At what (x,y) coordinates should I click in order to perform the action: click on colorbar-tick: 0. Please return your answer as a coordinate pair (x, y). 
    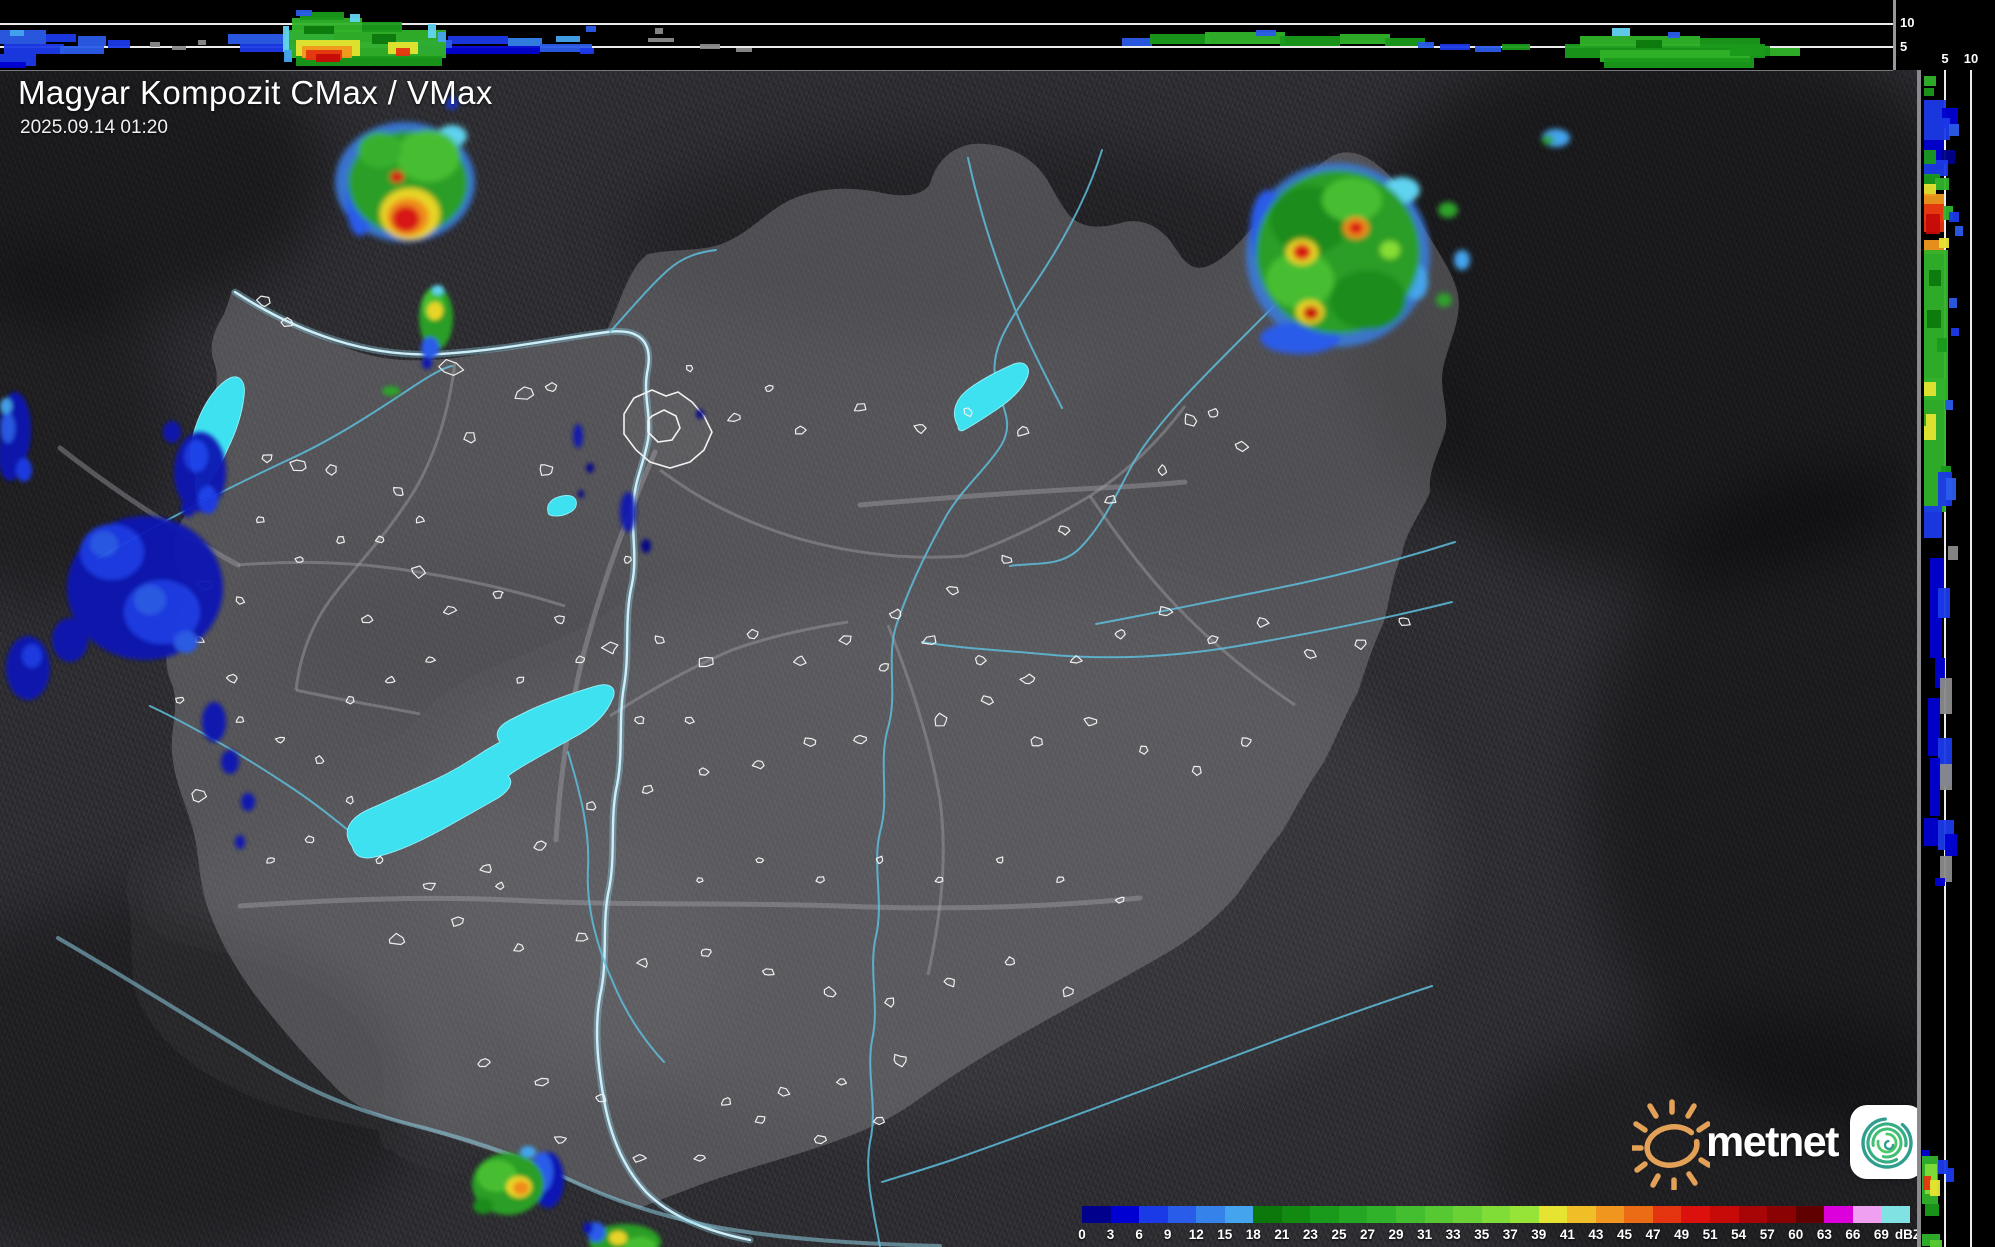
    Looking at the image, I should click on (1082, 1234).